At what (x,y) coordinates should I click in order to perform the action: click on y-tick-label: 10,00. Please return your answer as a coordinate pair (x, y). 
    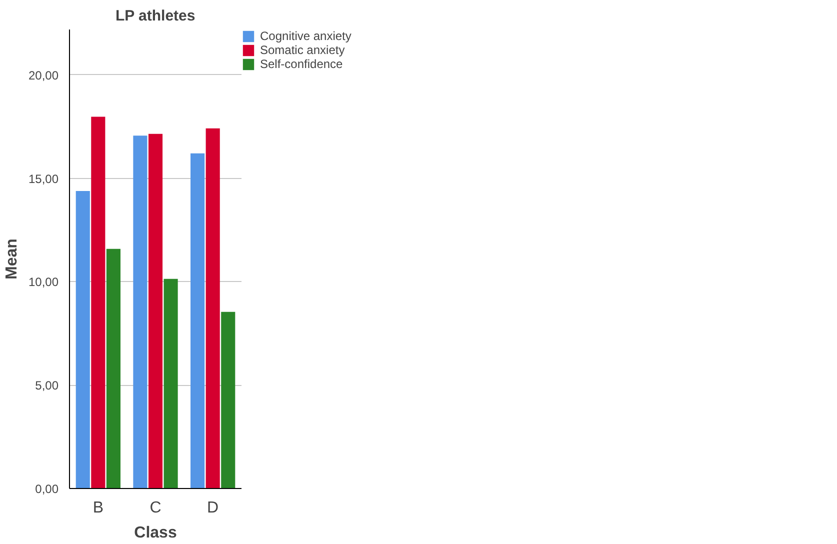
    Looking at the image, I should click on (43, 282).